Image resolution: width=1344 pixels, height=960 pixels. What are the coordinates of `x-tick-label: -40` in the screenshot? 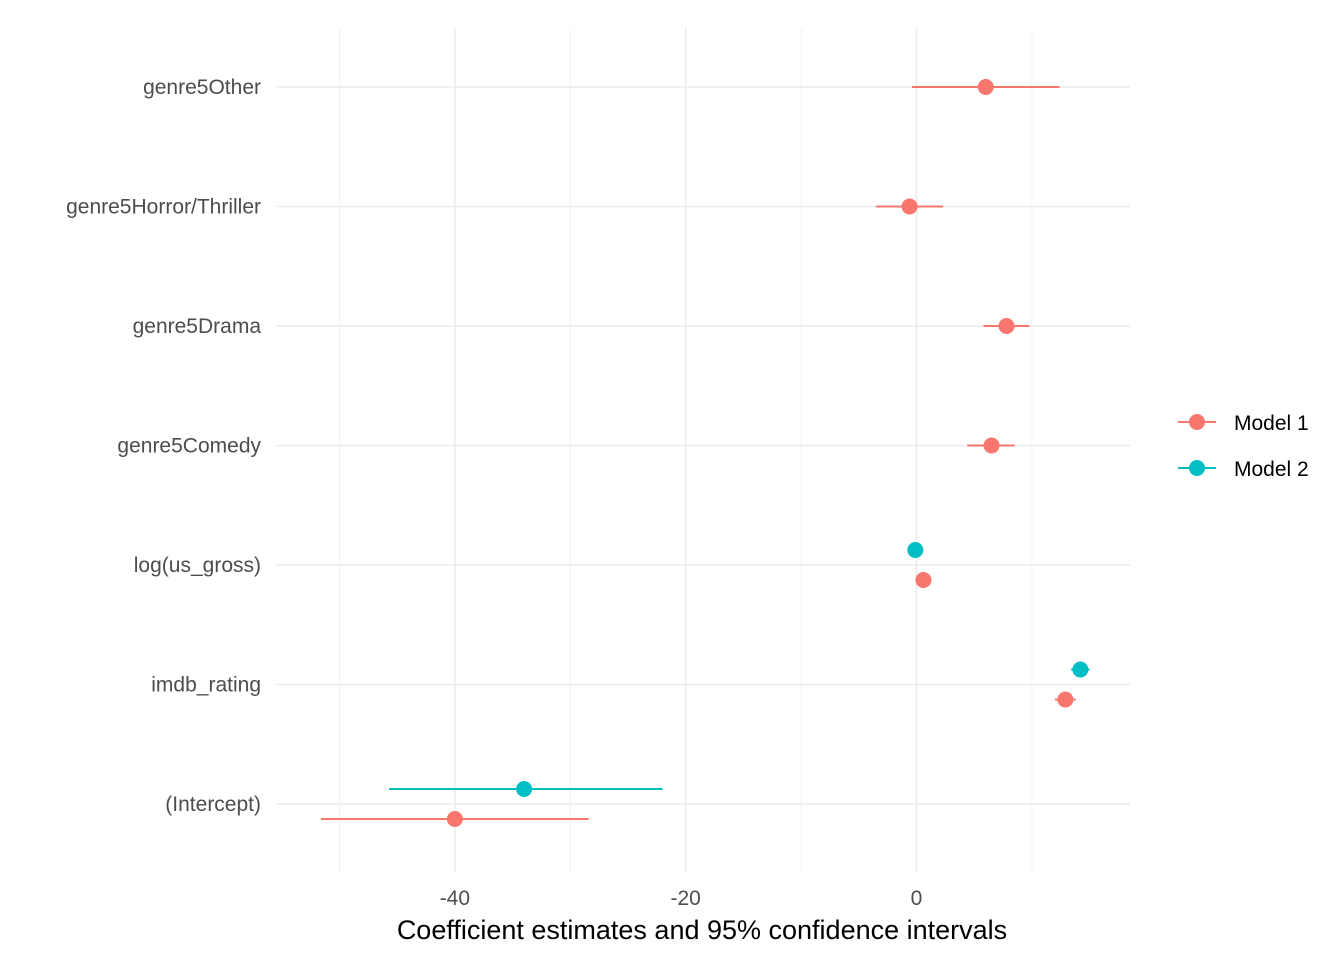 It's located at (455, 898).